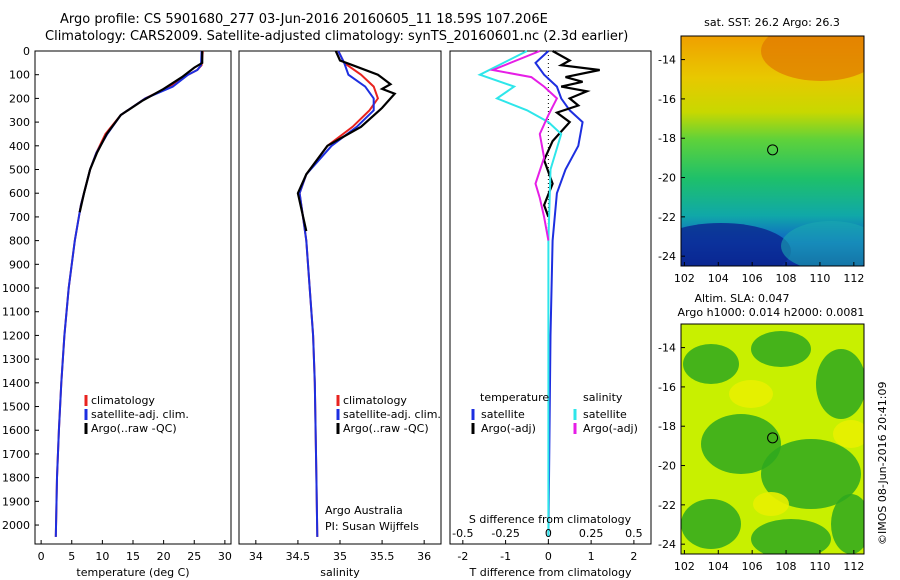 This screenshot has height=580, width=900. Describe the element at coordinates (19, 98) in the screenshot. I see `y-tick-label: 200` at that location.